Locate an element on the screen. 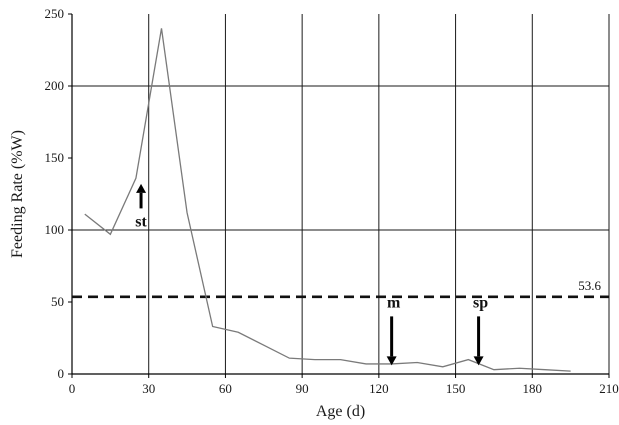 Image resolution: width=619 pixels, height=425 pixels. y-tick-label-250: 250 is located at coordinates (55, 13).